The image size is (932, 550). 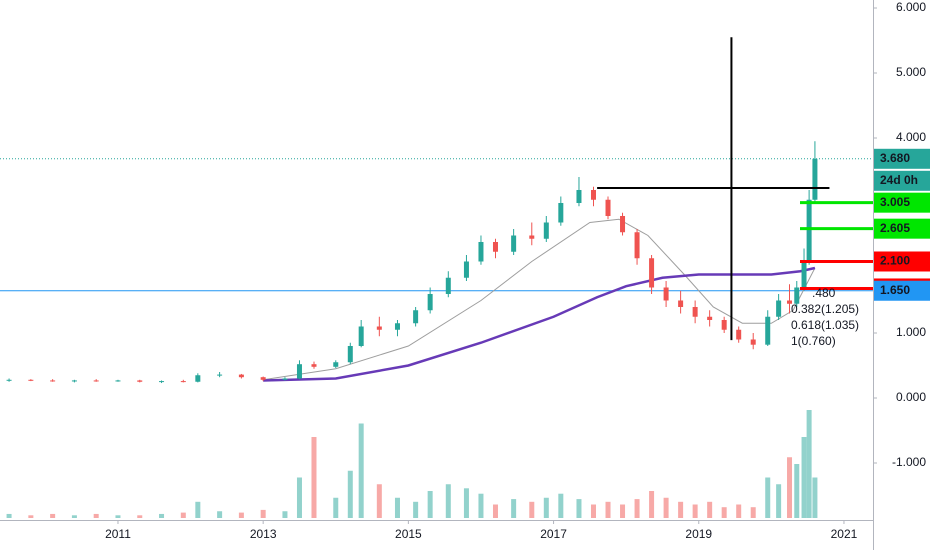 I want to click on x-tick-label: 2021, so click(x=844, y=534).